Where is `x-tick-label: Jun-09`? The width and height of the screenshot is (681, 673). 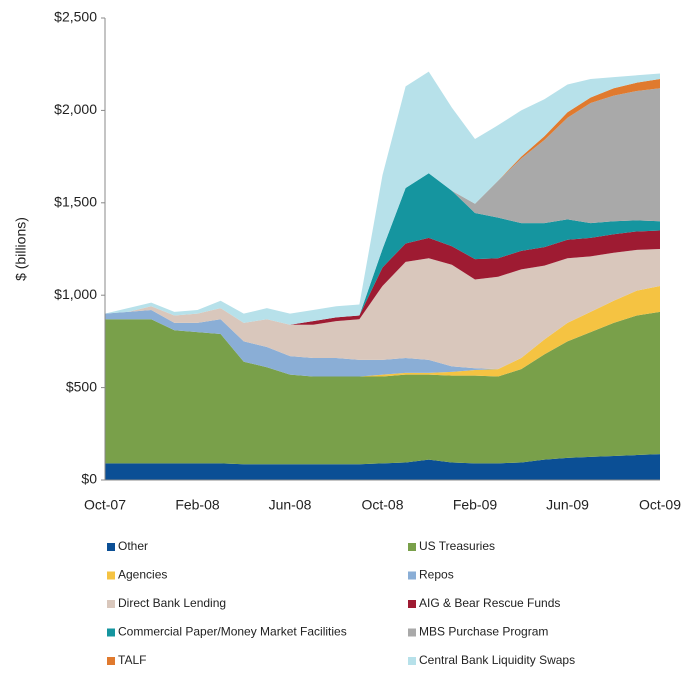
x-tick-label: Jun-09 is located at coordinates (567, 505).